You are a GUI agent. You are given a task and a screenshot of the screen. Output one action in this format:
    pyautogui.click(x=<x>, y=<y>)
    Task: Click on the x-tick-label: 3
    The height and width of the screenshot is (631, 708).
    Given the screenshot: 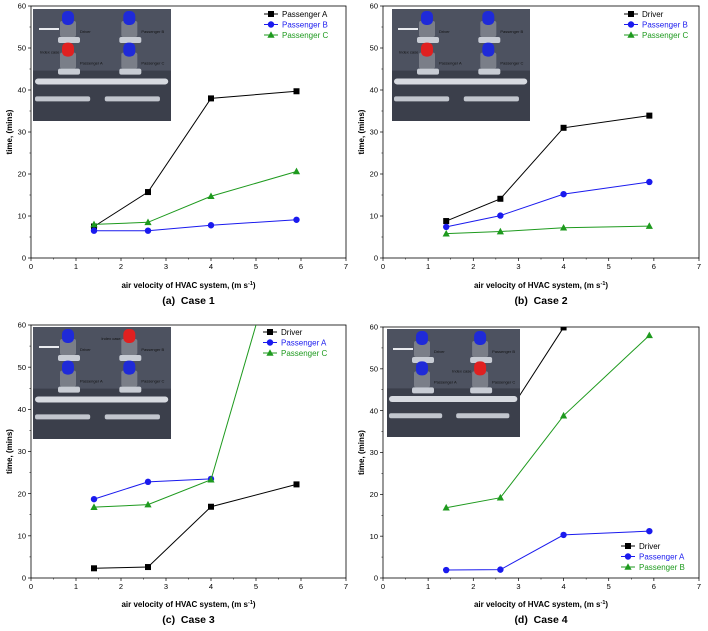 What is the action you would take?
    pyautogui.click(x=166, y=266)
    